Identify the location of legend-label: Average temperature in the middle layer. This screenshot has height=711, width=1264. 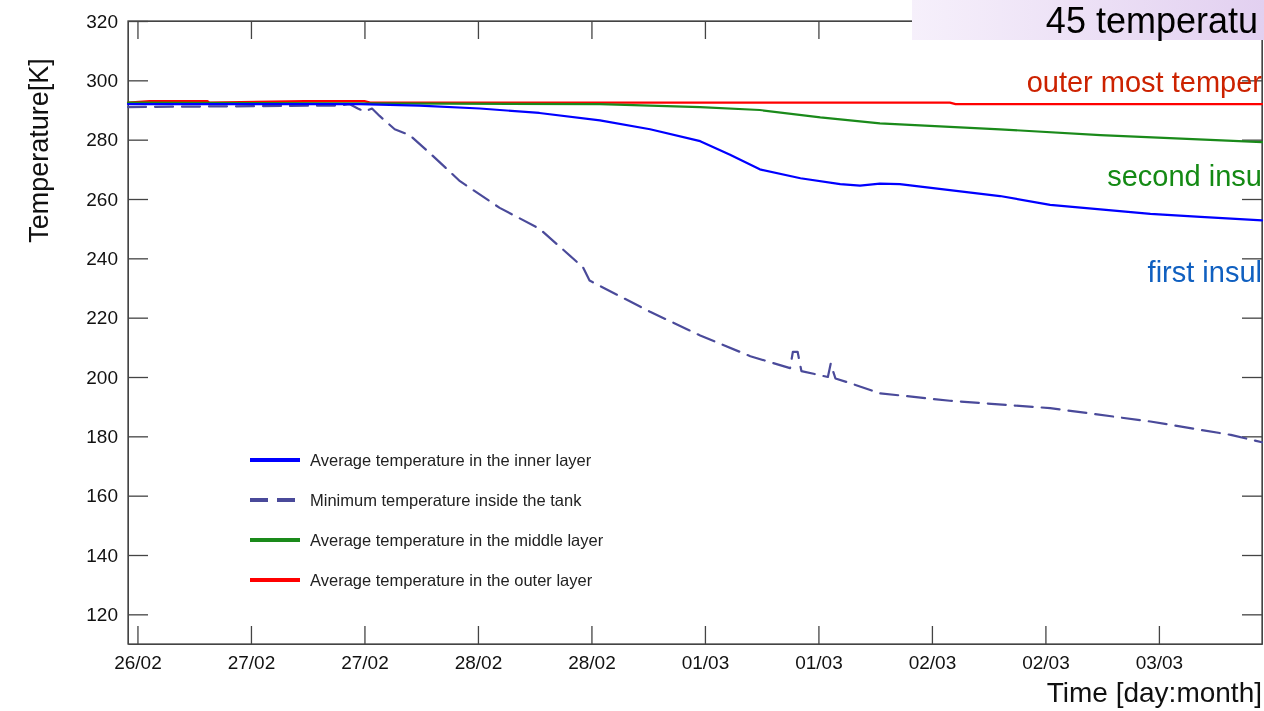
(457, 540).